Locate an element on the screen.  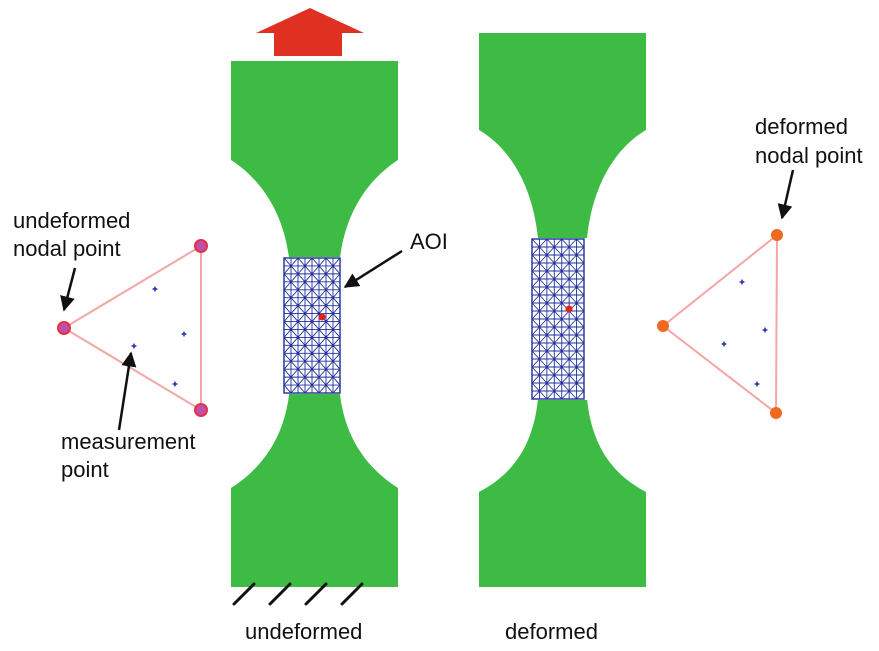
undeformed-element-triangle is located at coordinates (132, 328).